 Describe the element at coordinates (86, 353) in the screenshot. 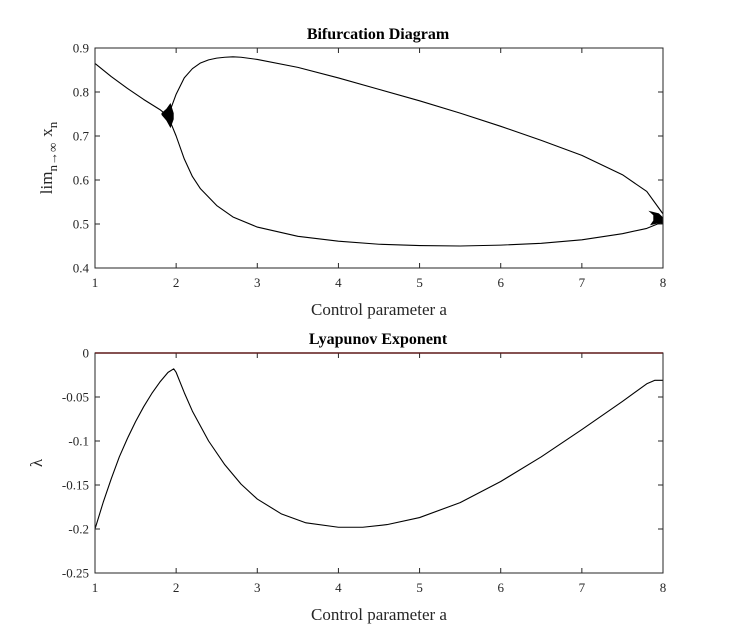

I see `y-tick-label: 0` at that location.